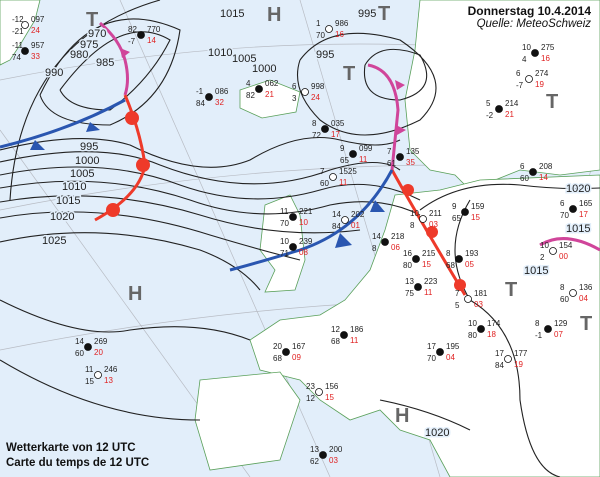 This screenshot has width=600, height=477. I want to click on station-temperature: 14, so click(336, 214).